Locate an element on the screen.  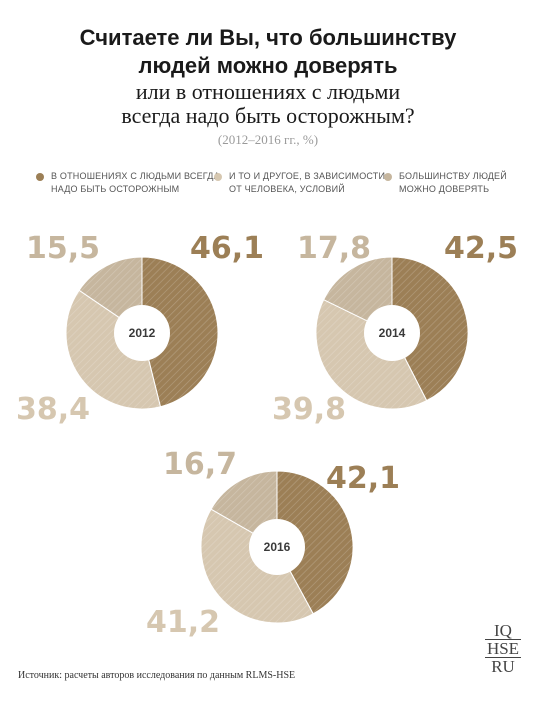
donut-year-label-2014: 2014 is located at coordinates (392, 333).